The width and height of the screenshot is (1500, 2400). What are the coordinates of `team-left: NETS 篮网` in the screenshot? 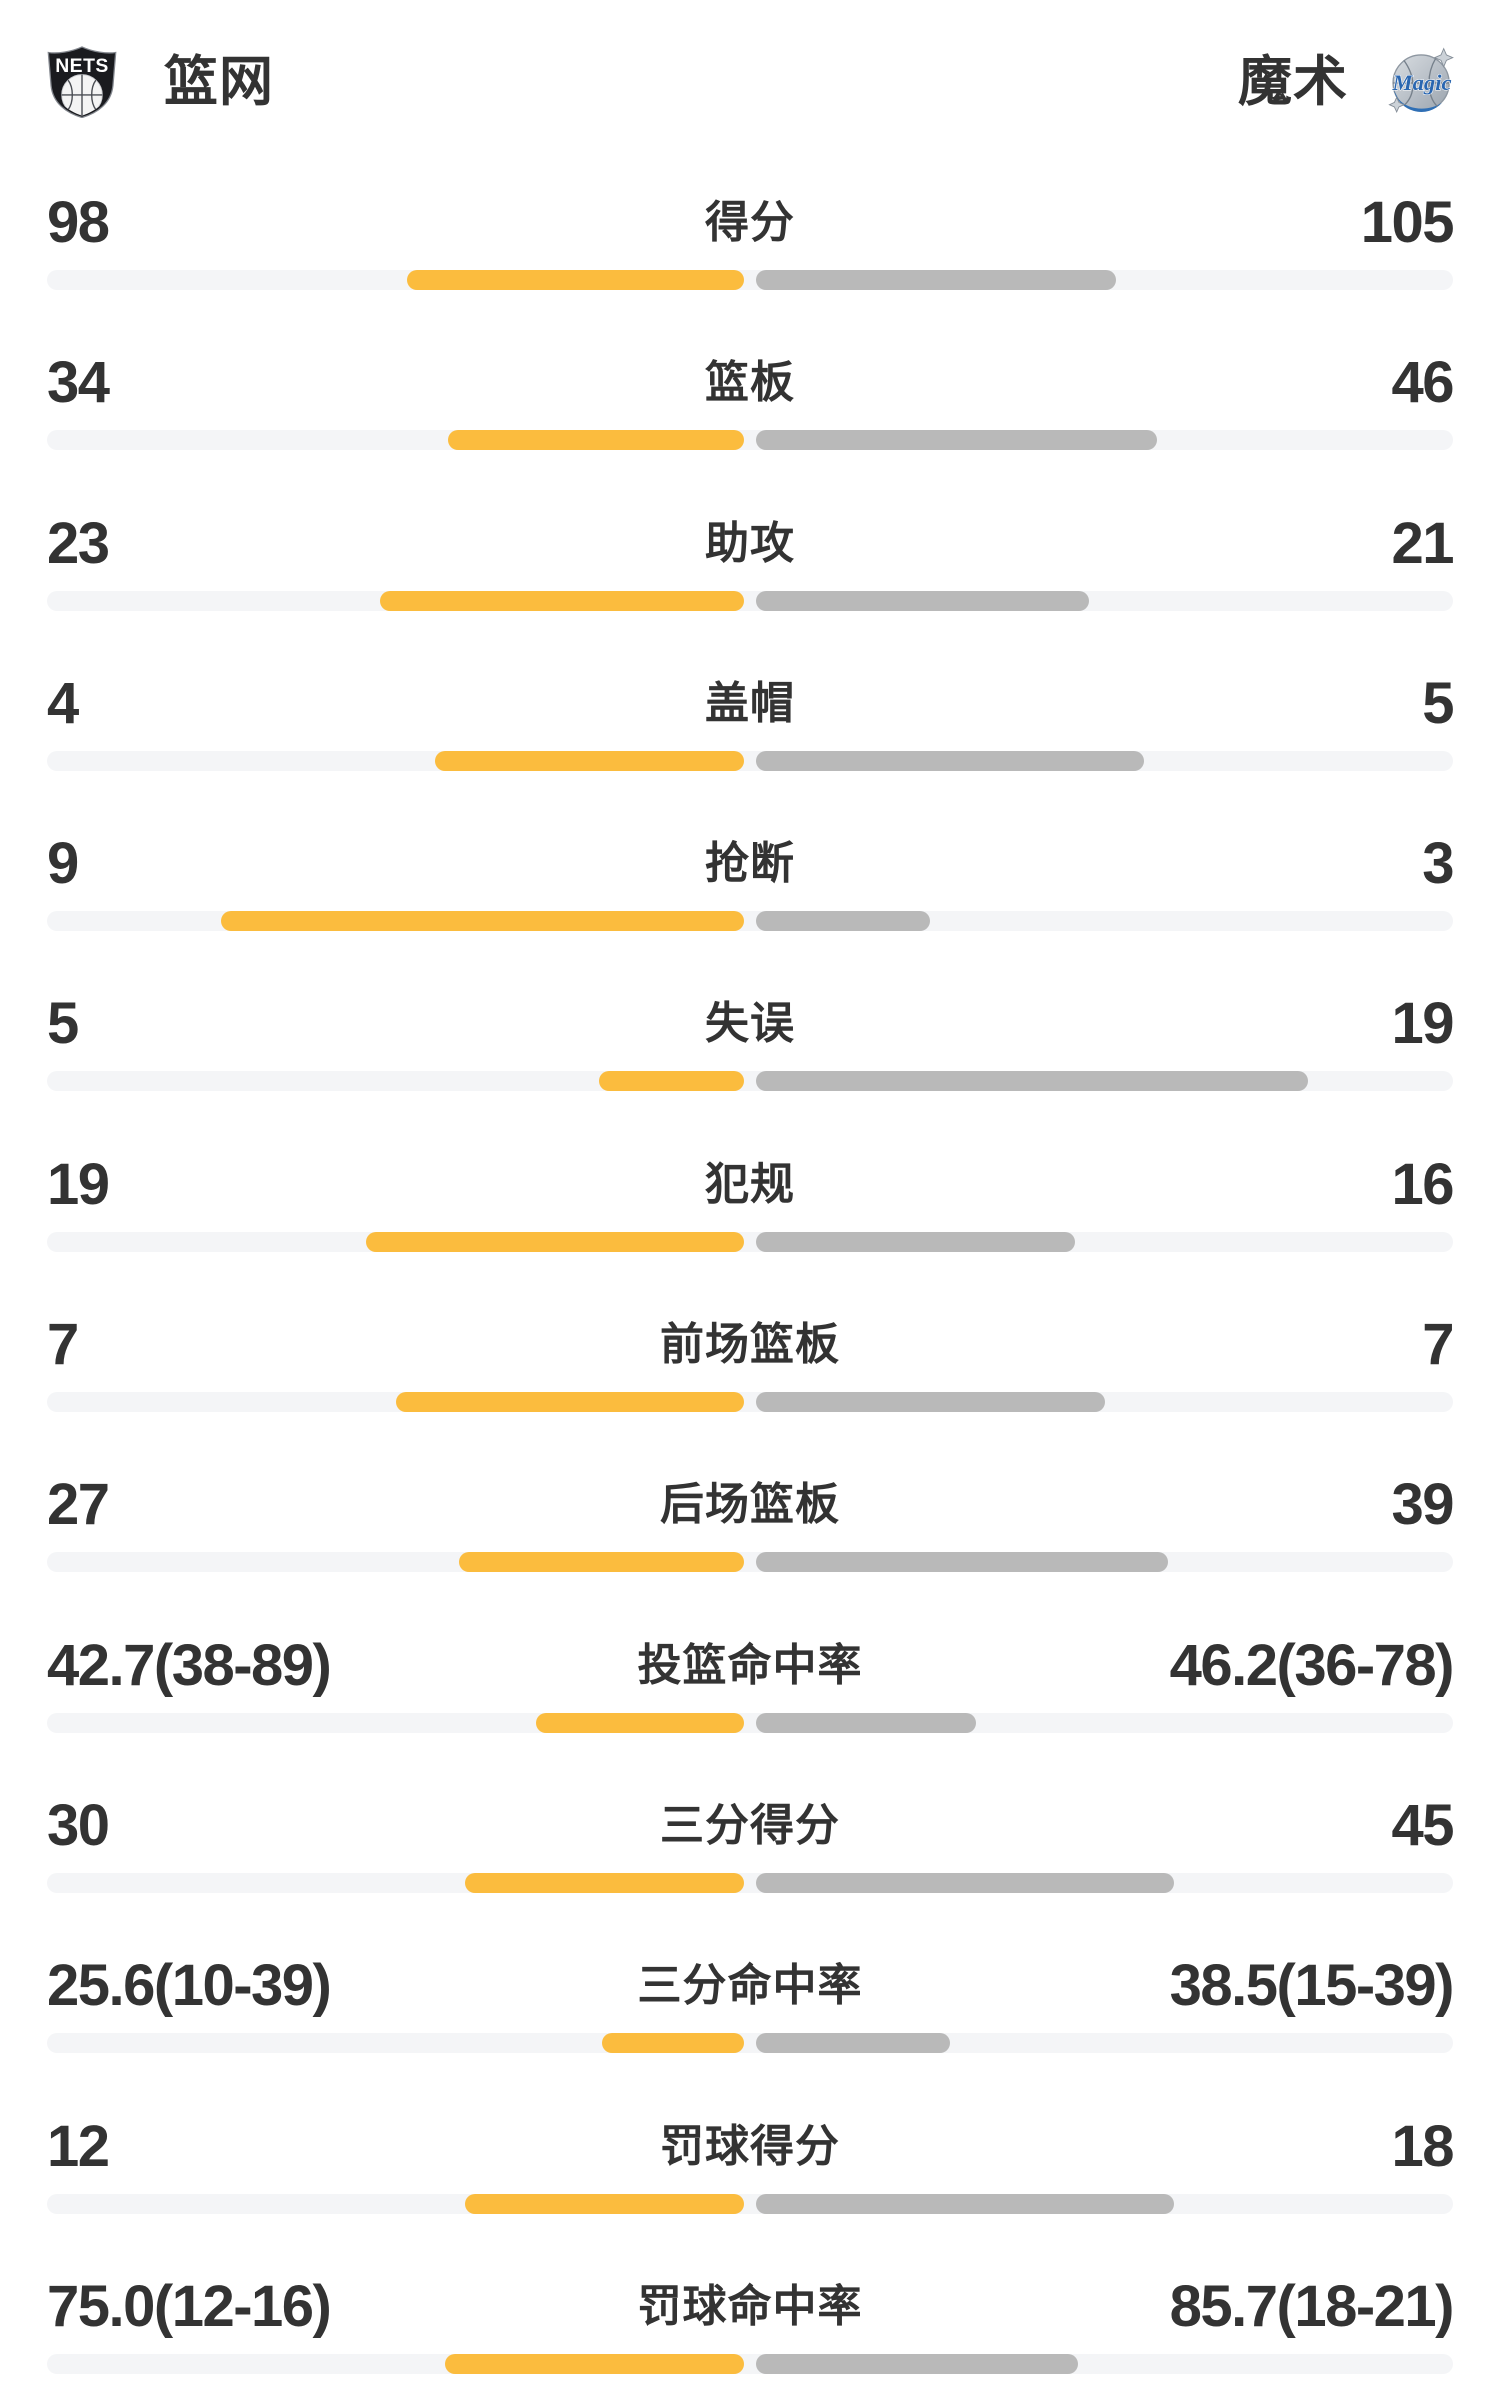 It's located at (159, 82).